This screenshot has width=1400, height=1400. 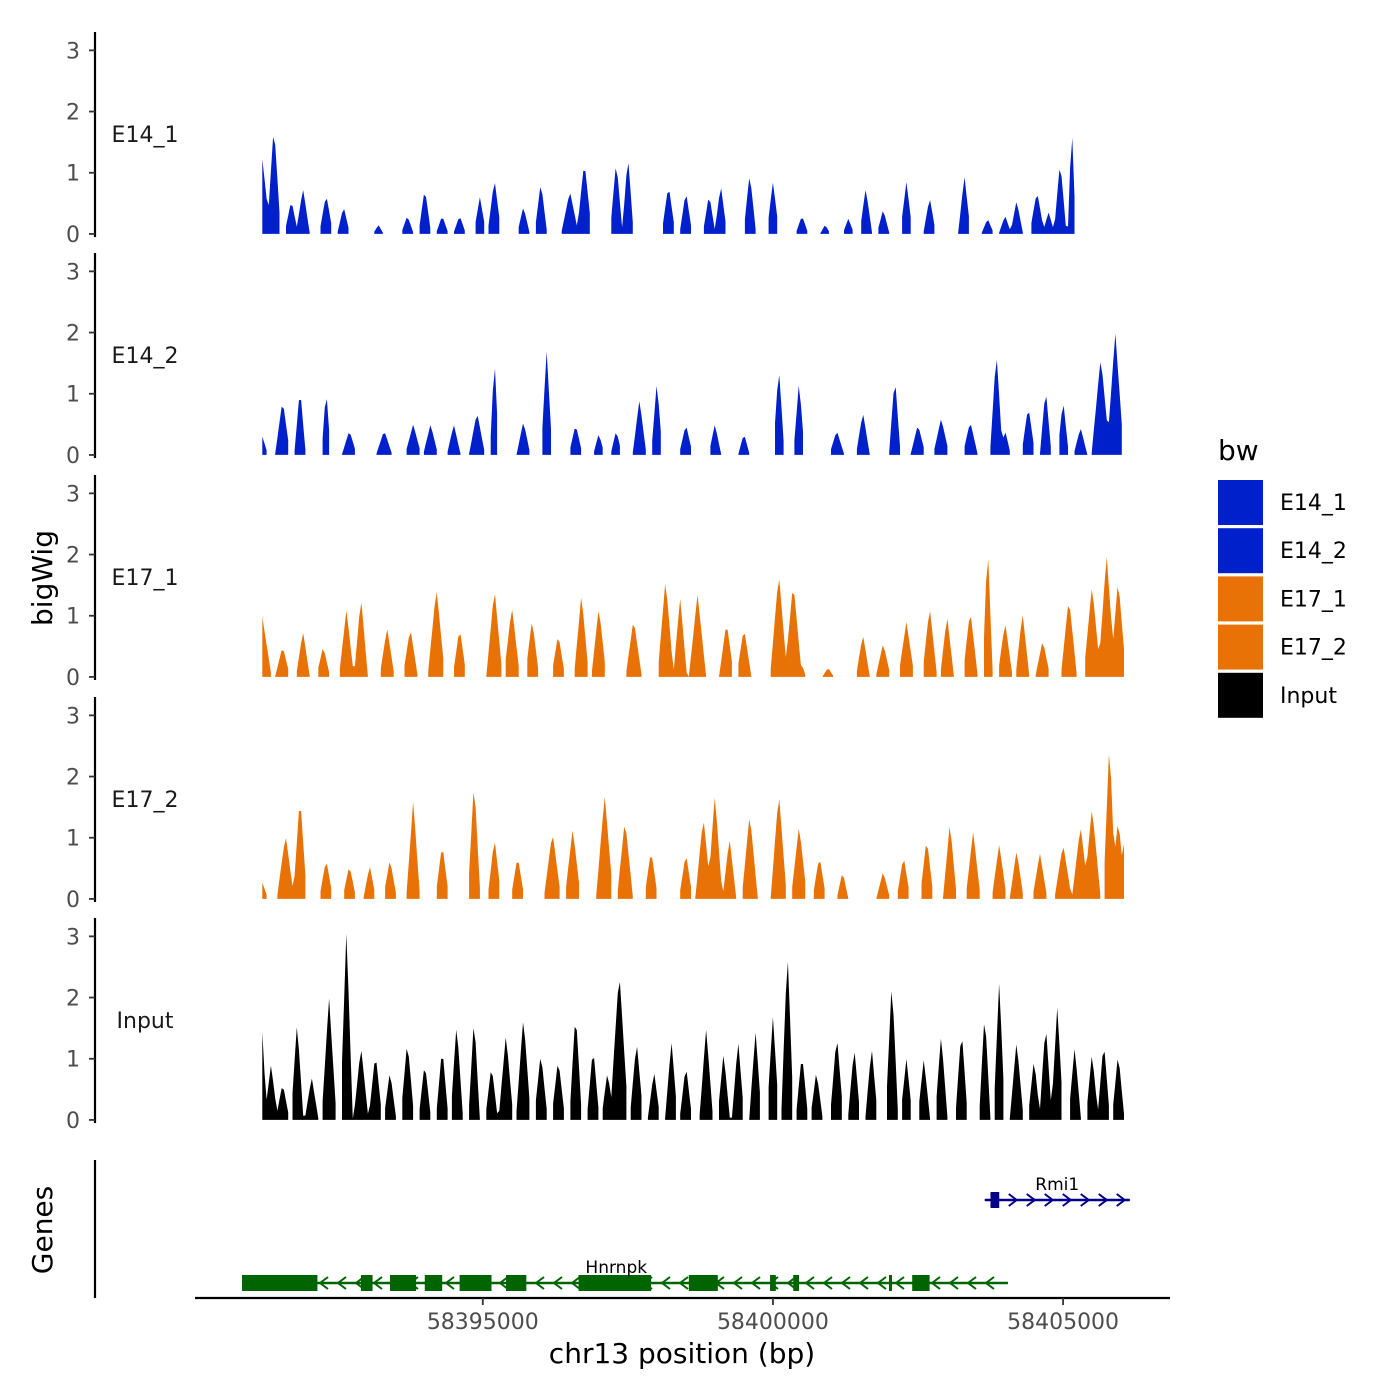 I want to click on track-E17_1: 0 1 2 3 E17_1, so click(x=595, y=583).